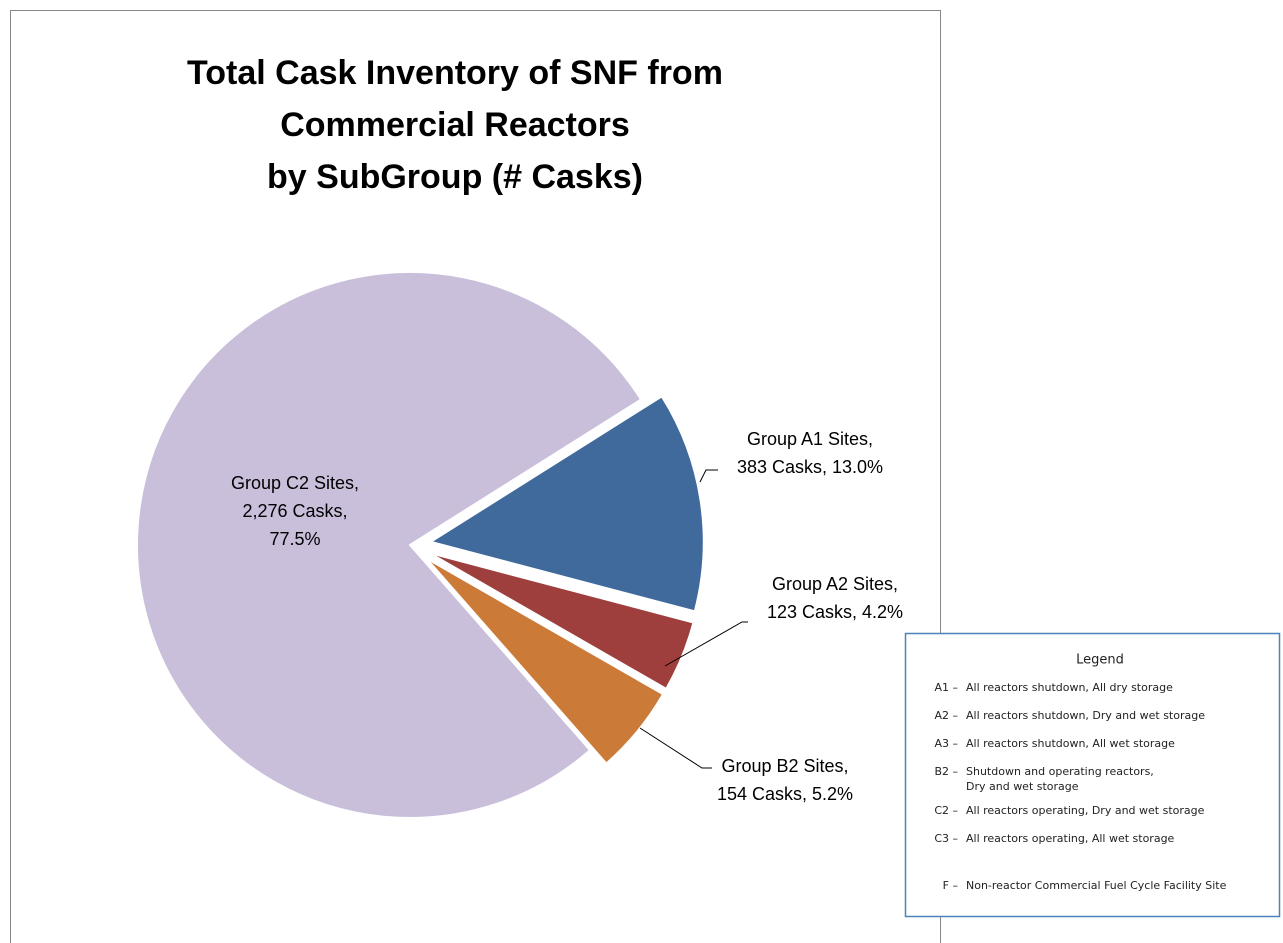 The width and height of the screenshot is (1283, 943). I want to click on data-label: Group B2 Sites,, so click(784, 766).